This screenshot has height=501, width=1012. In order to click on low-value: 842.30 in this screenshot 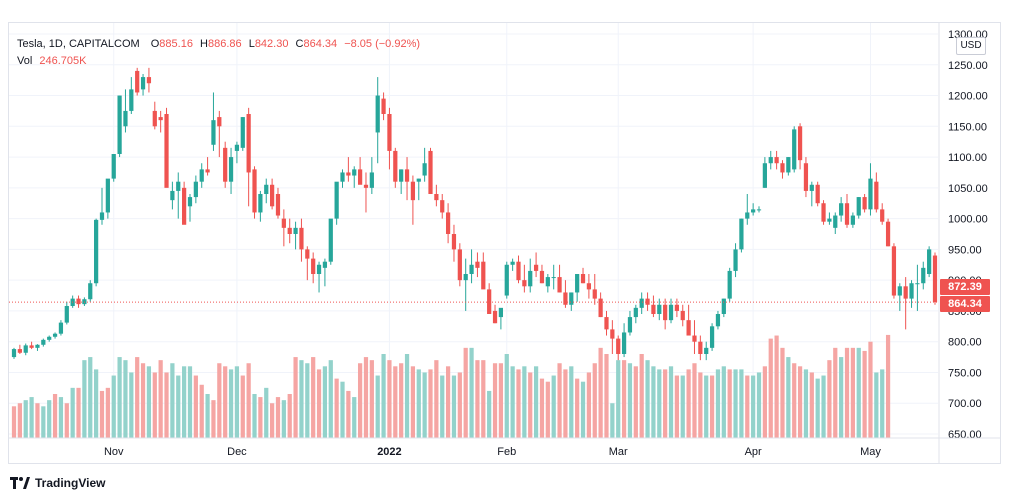, I will do `click(271, 44)`.